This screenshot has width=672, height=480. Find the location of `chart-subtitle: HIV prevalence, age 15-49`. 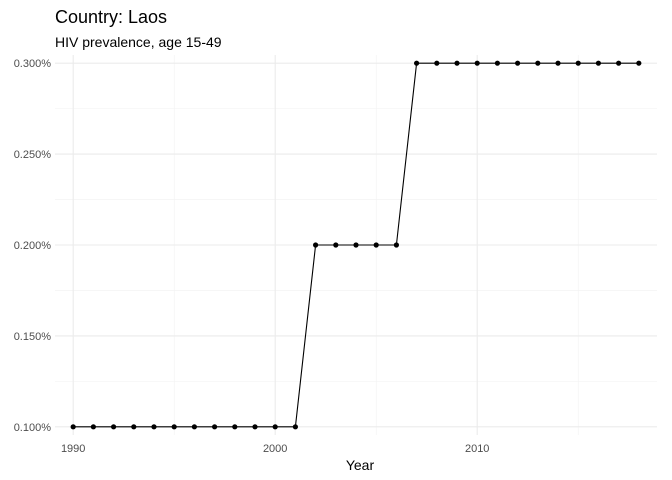

chart-subtitle: HIV prevalence, age 15-49 is located at coordinates (138, 42).